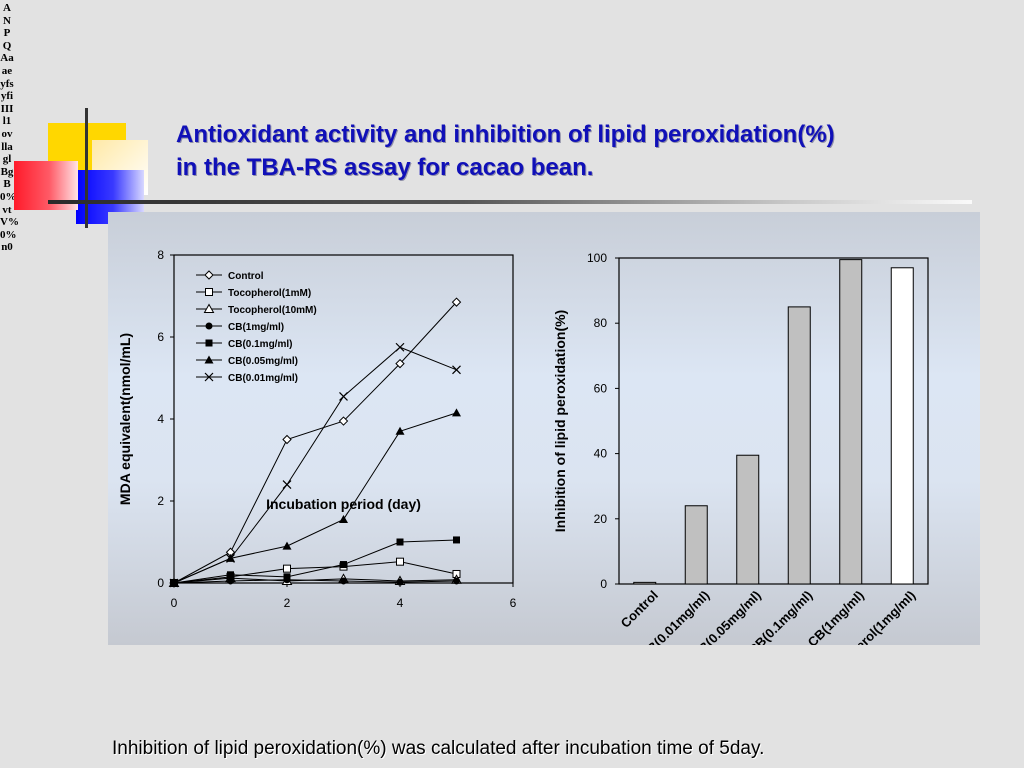  What do you see at coordinates (597, 258) in the screenshot?
I see `bar-chart-ytick-label: 100` at bounding box center [597, 258].